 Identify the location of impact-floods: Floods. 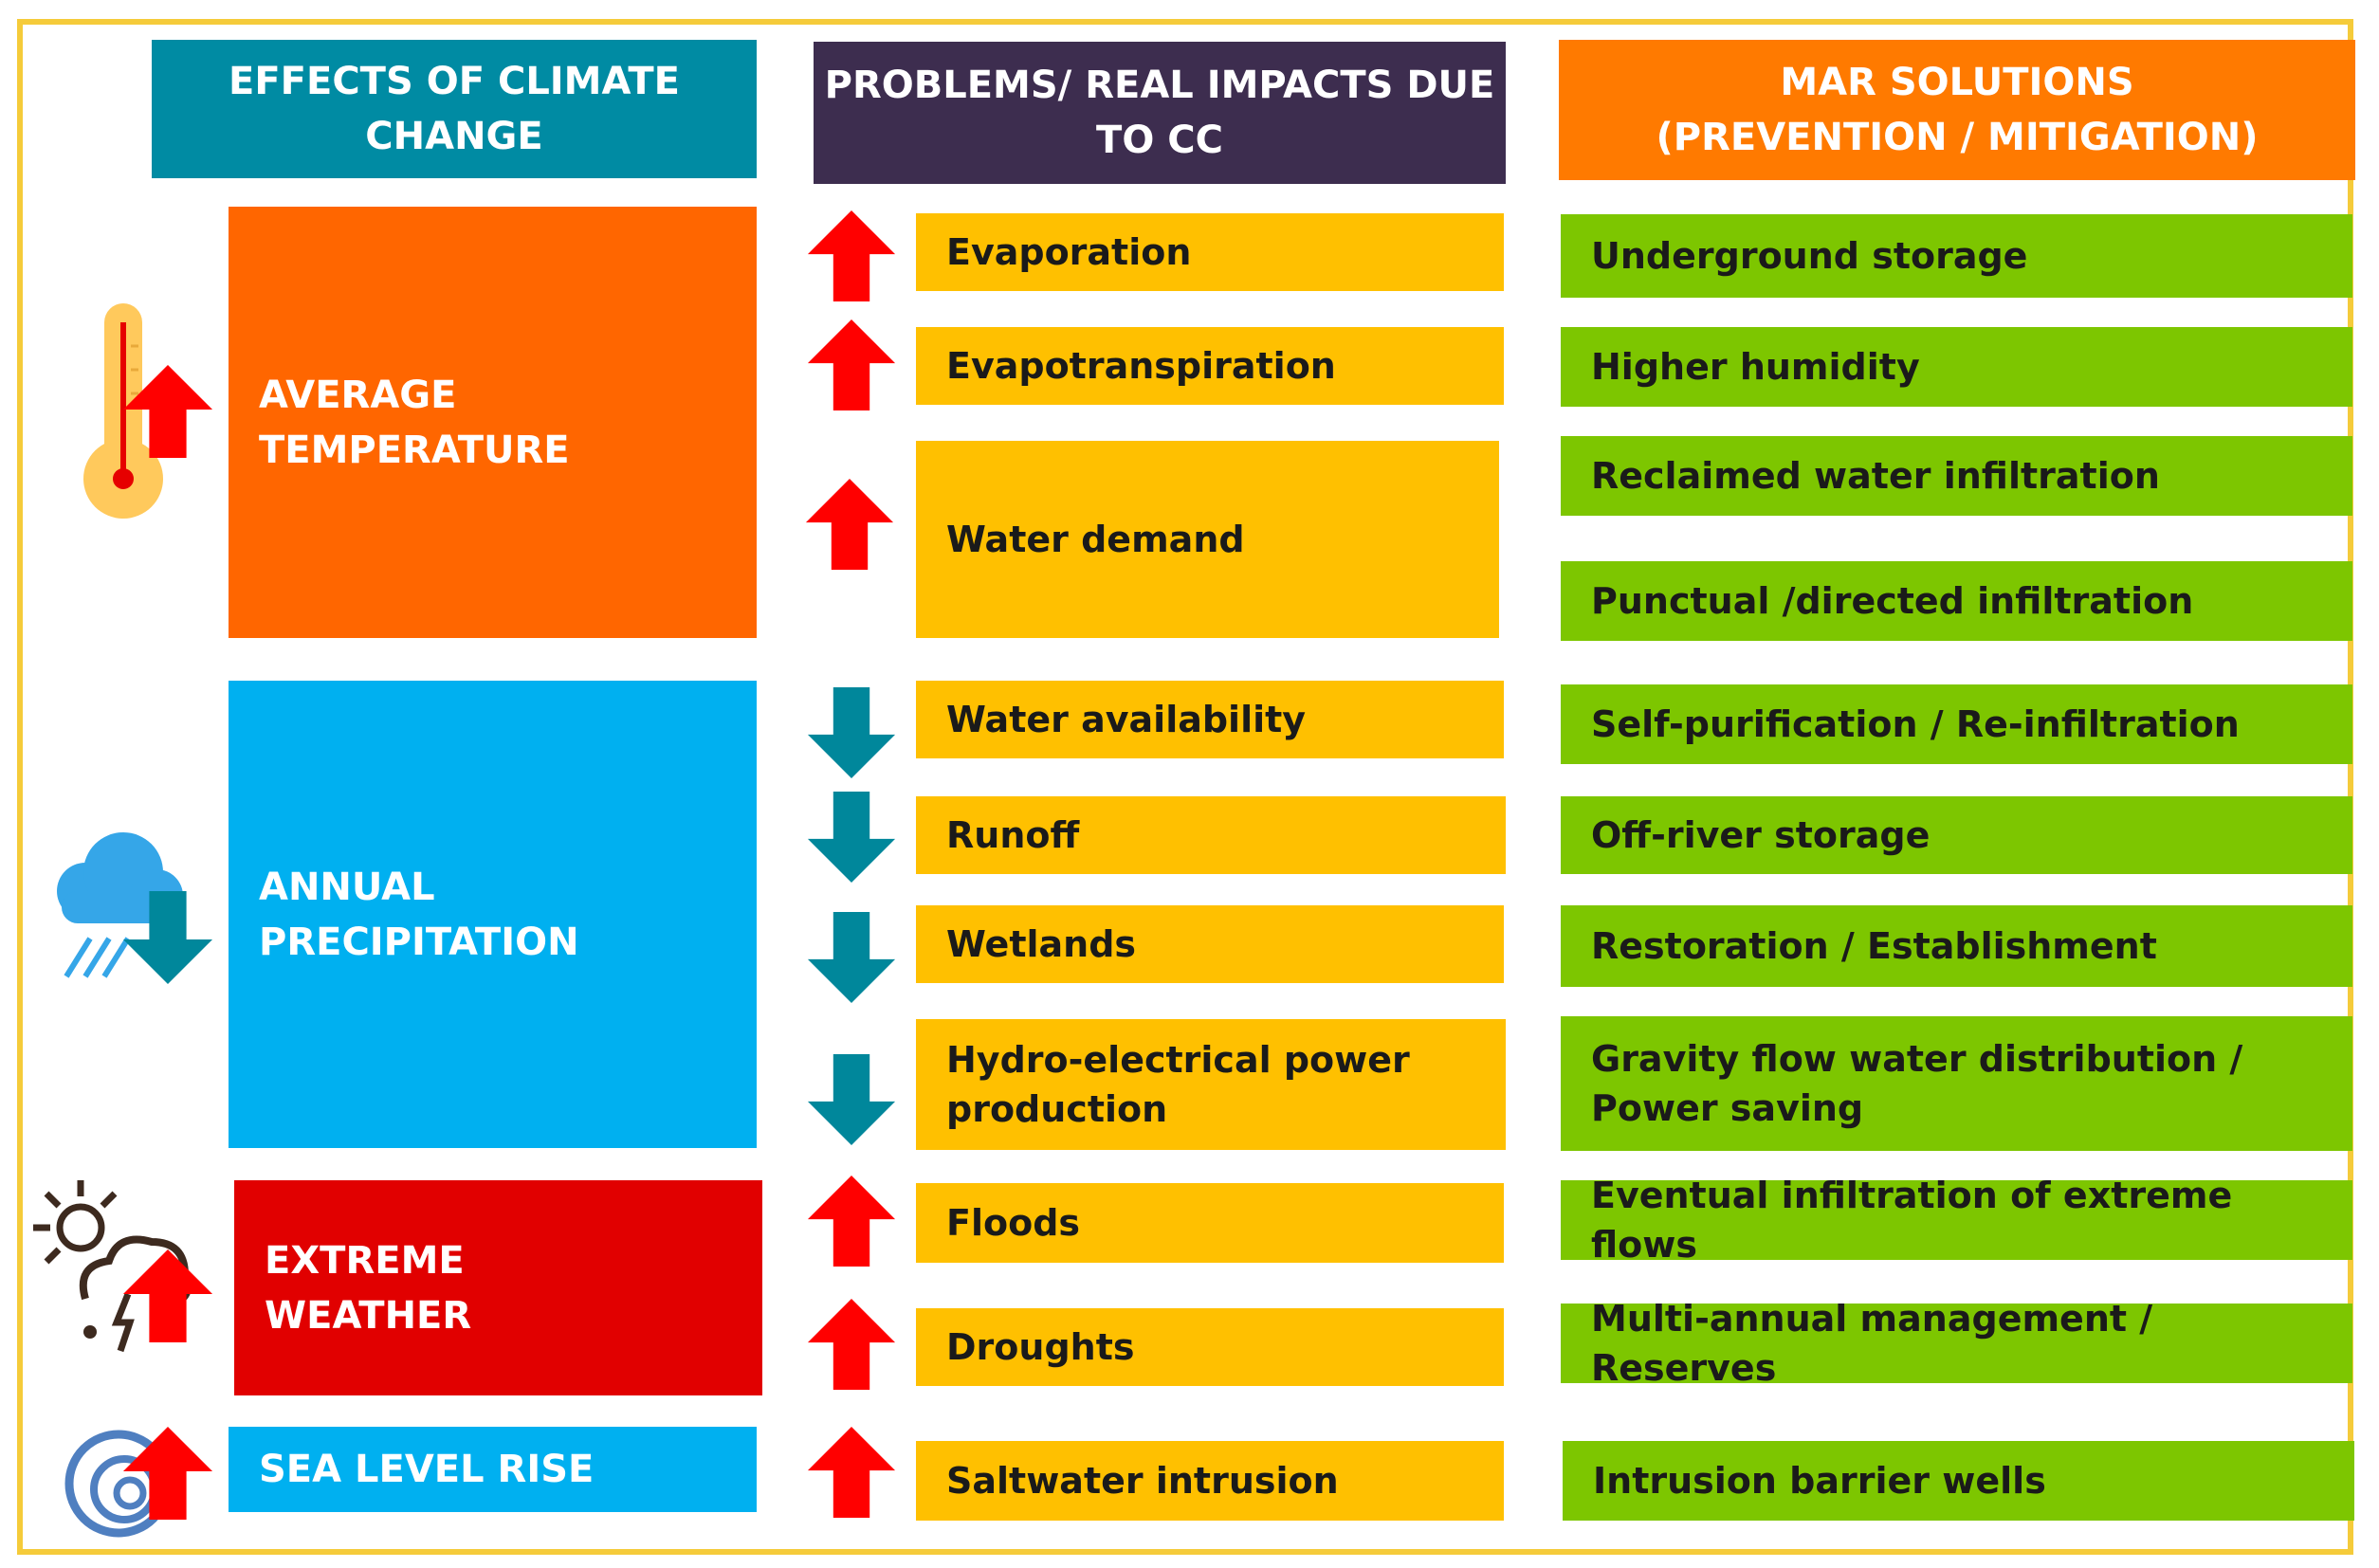
(1210, 1223).